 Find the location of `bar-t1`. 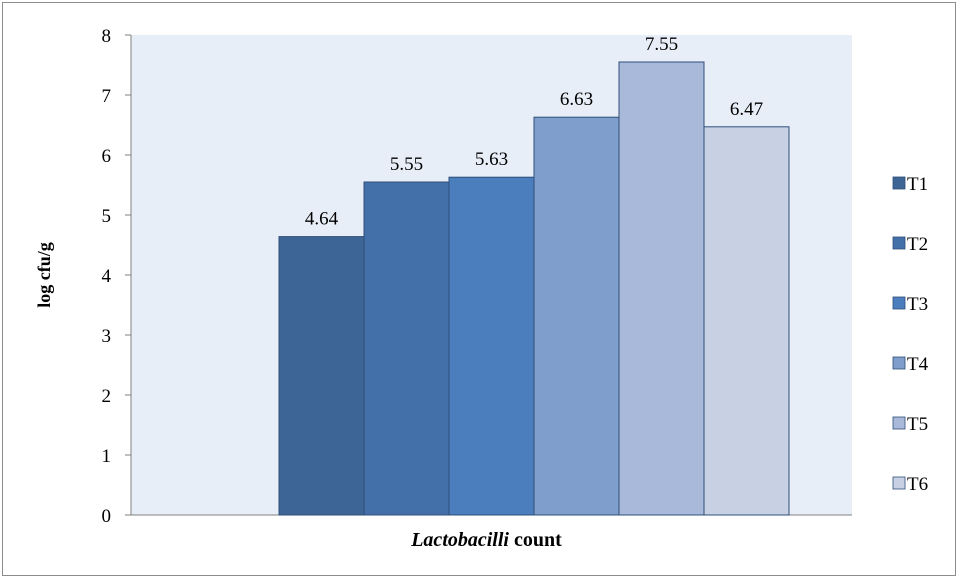

bar-t1 is located at coordinates (321, 376).